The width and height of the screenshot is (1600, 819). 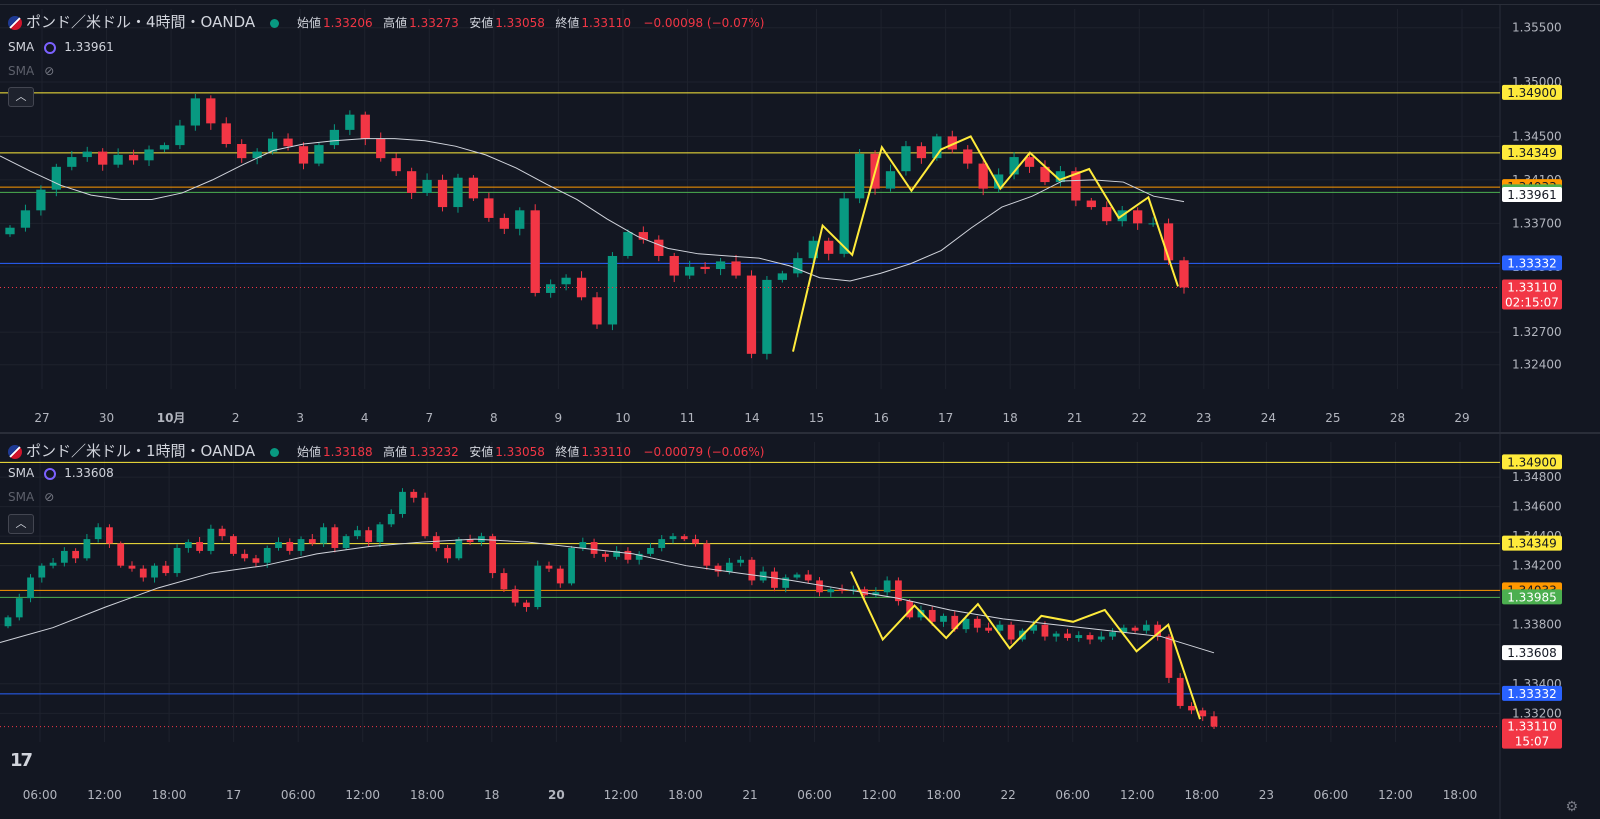 What do you see at coordinates (141, 22) in the screenshot?
I see `symbol-title: ポンド／米ドル・4時間・OANDA` at bounding box center [141, 22].